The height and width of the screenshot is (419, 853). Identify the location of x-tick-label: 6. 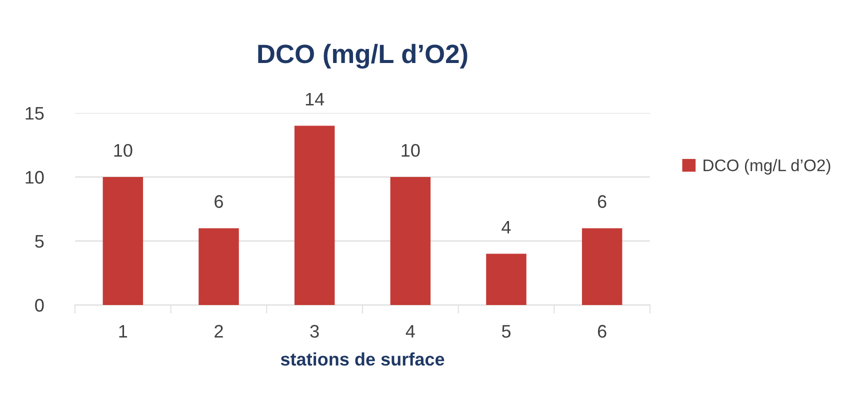
(602, 331).